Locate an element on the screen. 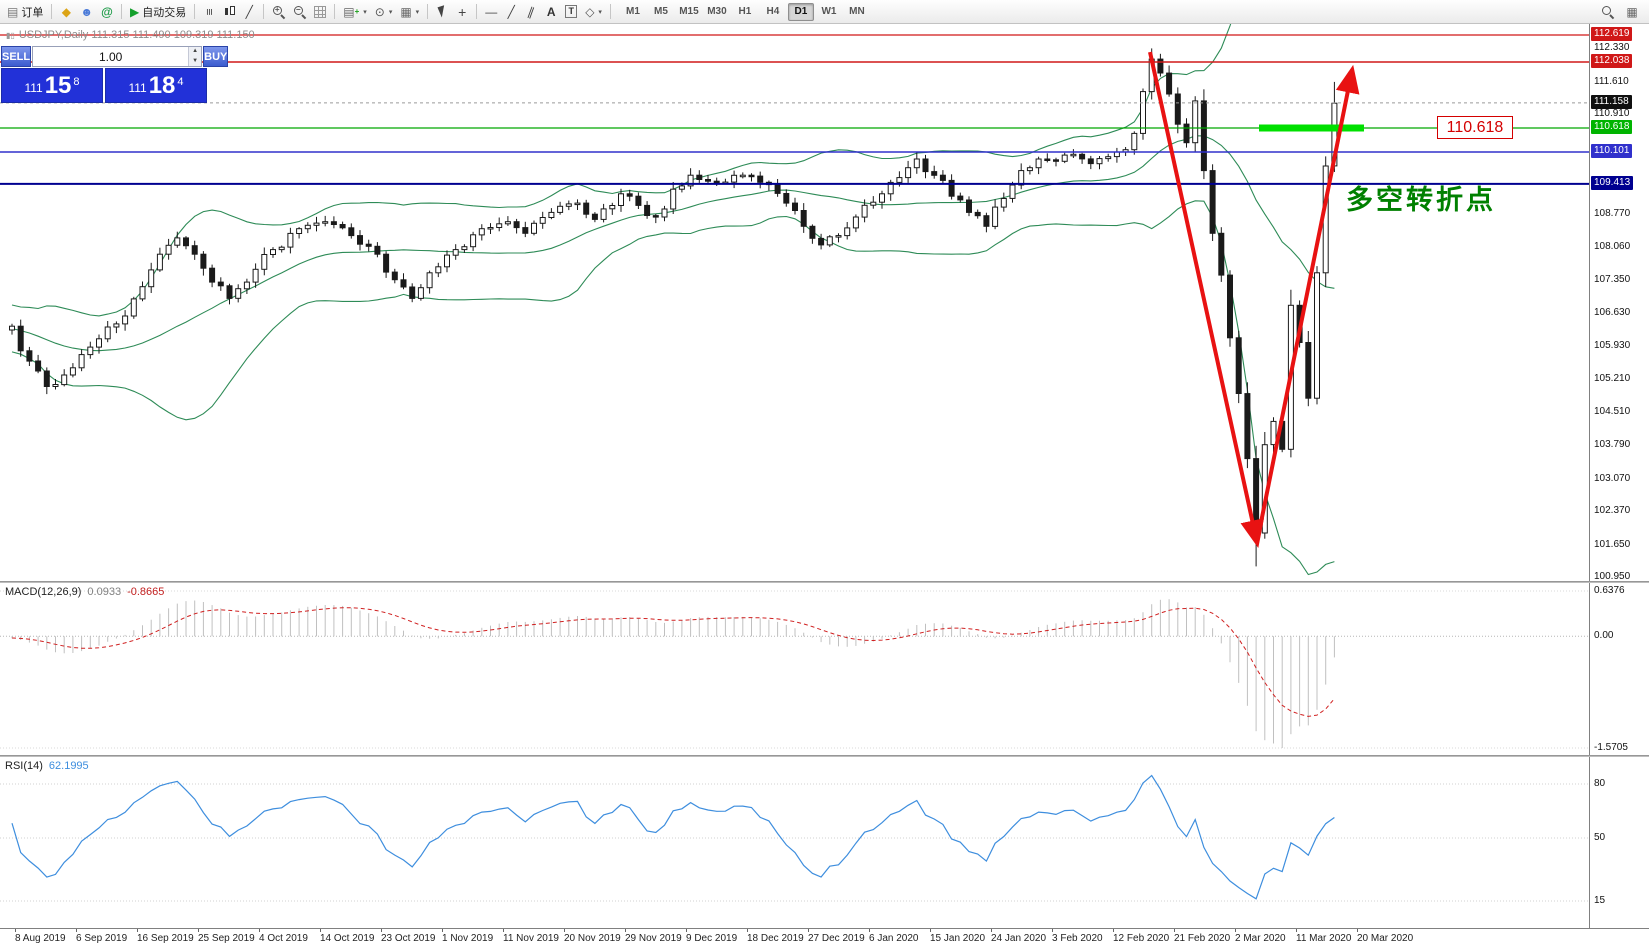 The image size is (1649, 947). zoom-out-button: − is located at coordinates (299, 12).